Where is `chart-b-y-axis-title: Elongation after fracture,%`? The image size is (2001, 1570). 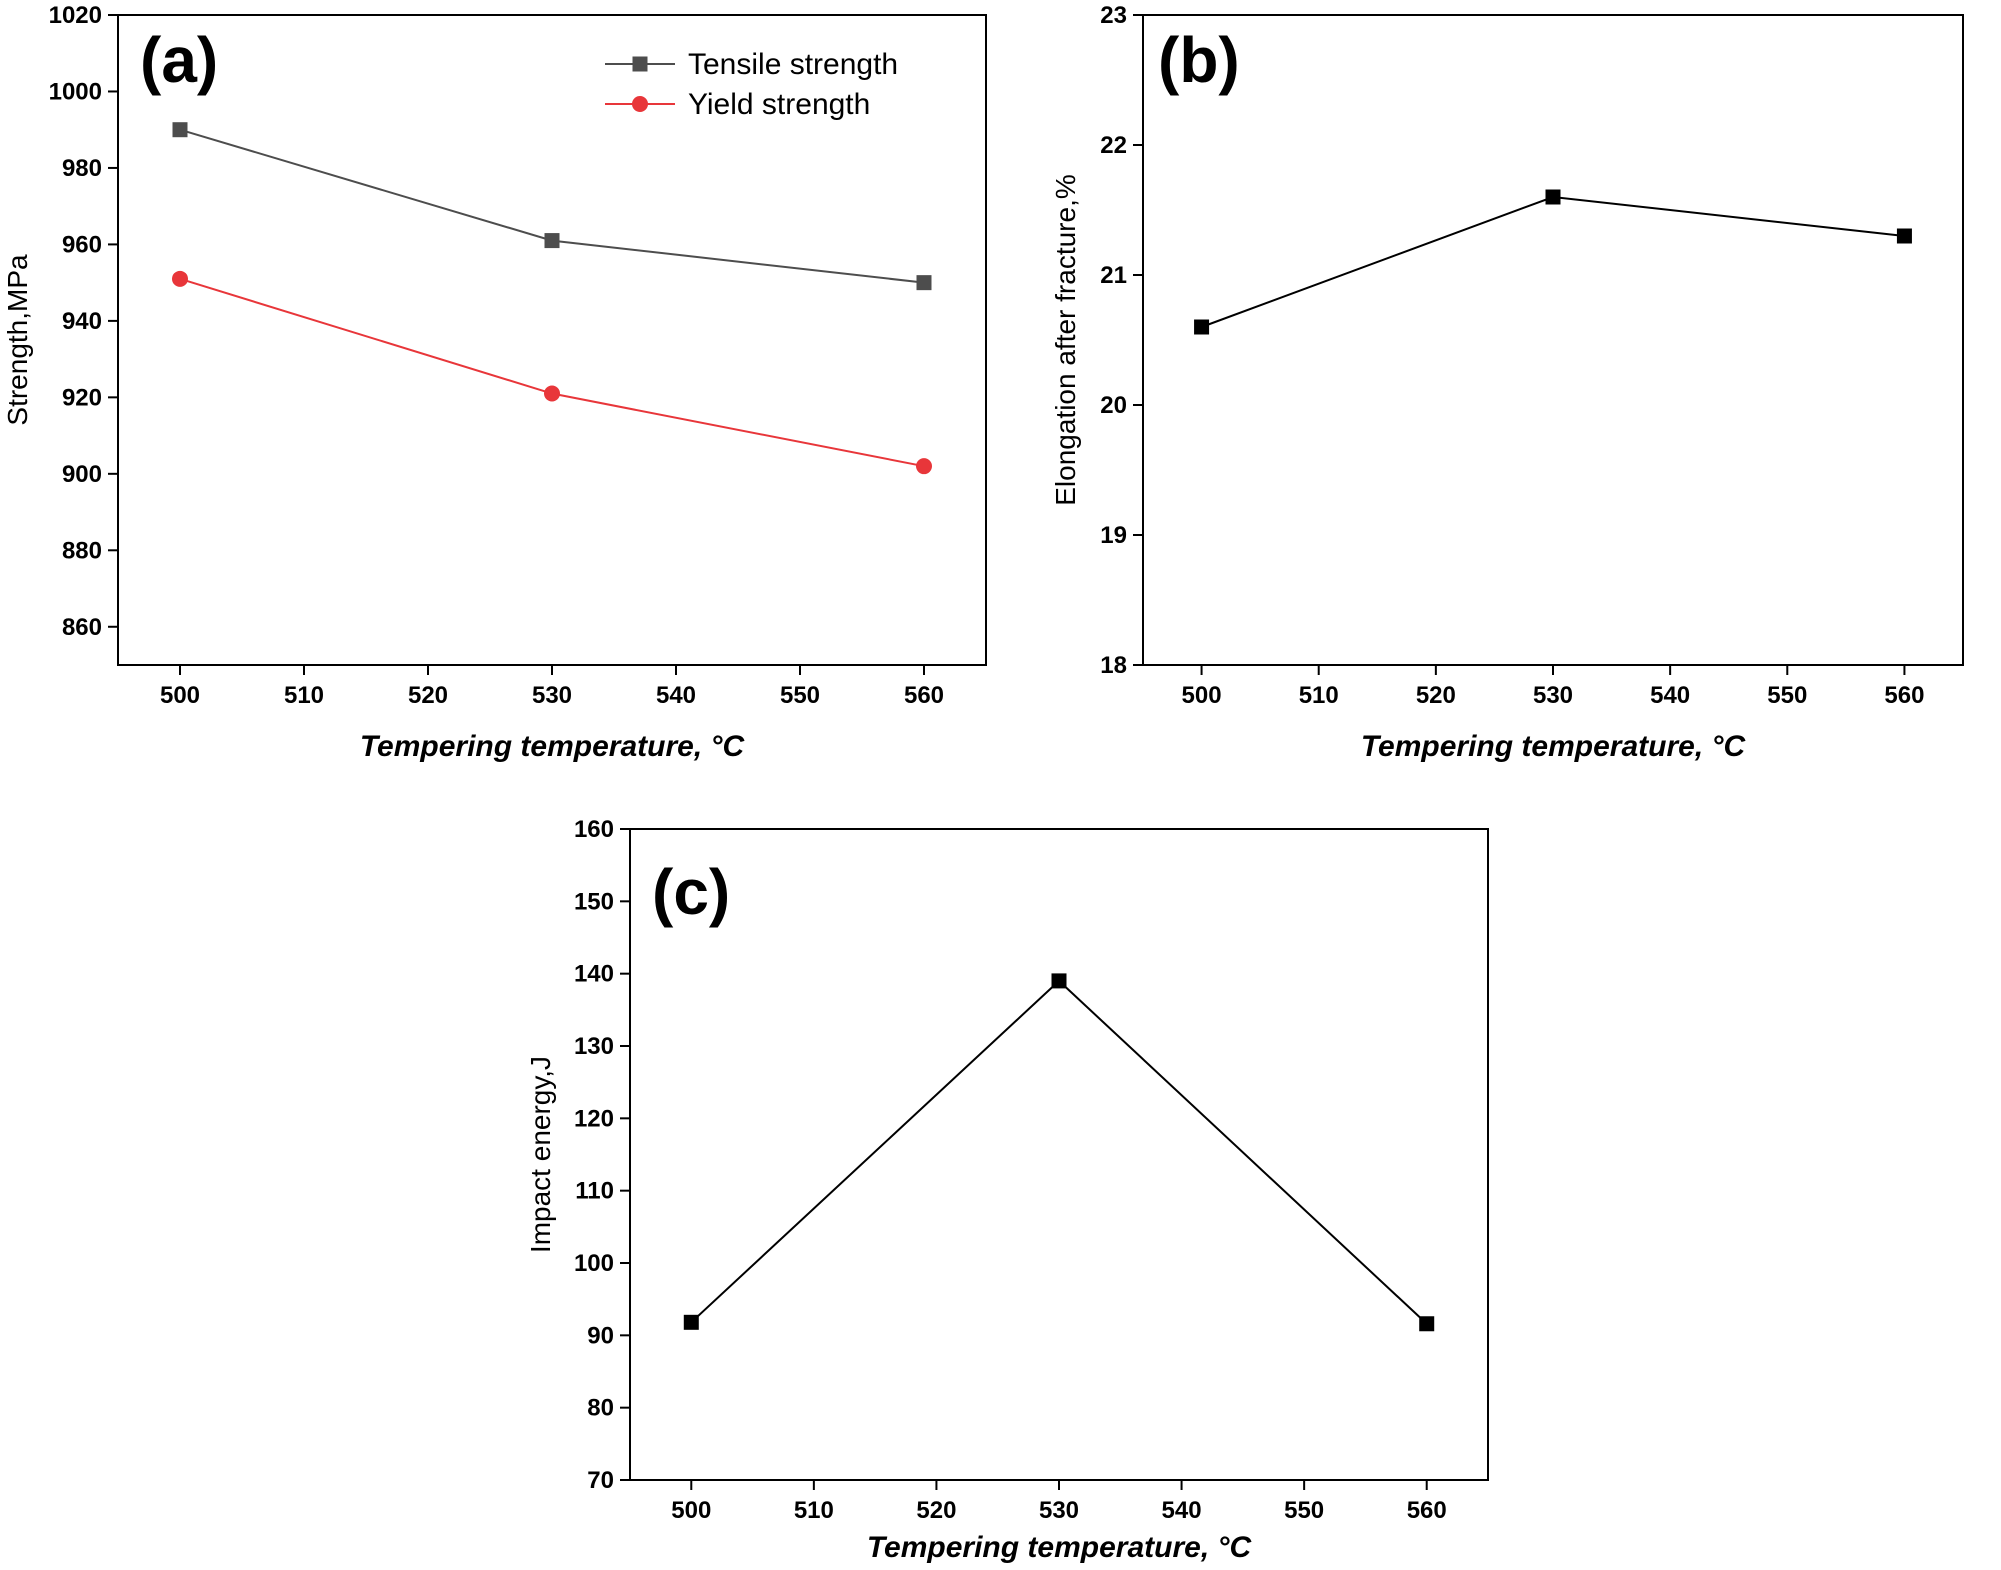
chart-b-y-axis-title: Elongation after fracture,% is located at coordinates (1065, 340).